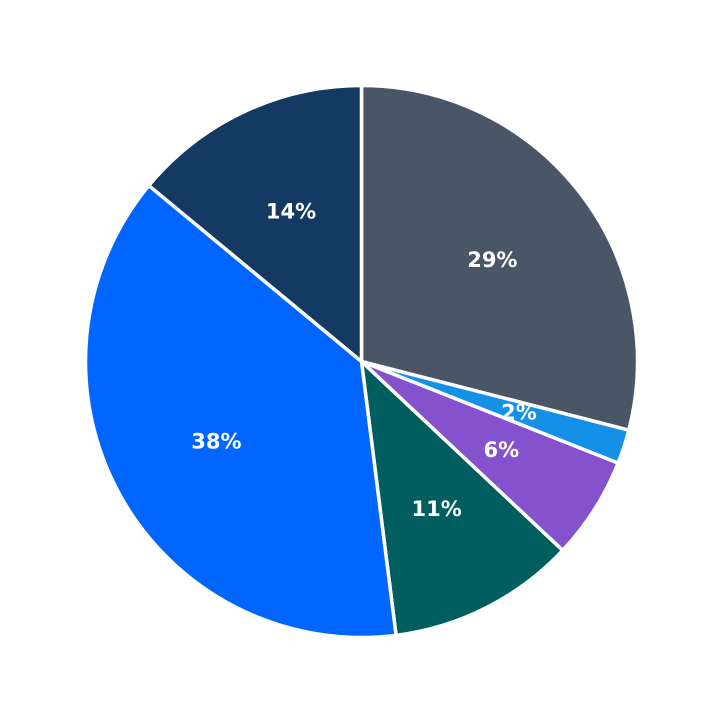 The height and width of the screenshot is (723, 723). Describe the element at coordinates (437, 509) in the screenshot. I see `pie-slice-label: 11%` at that location.